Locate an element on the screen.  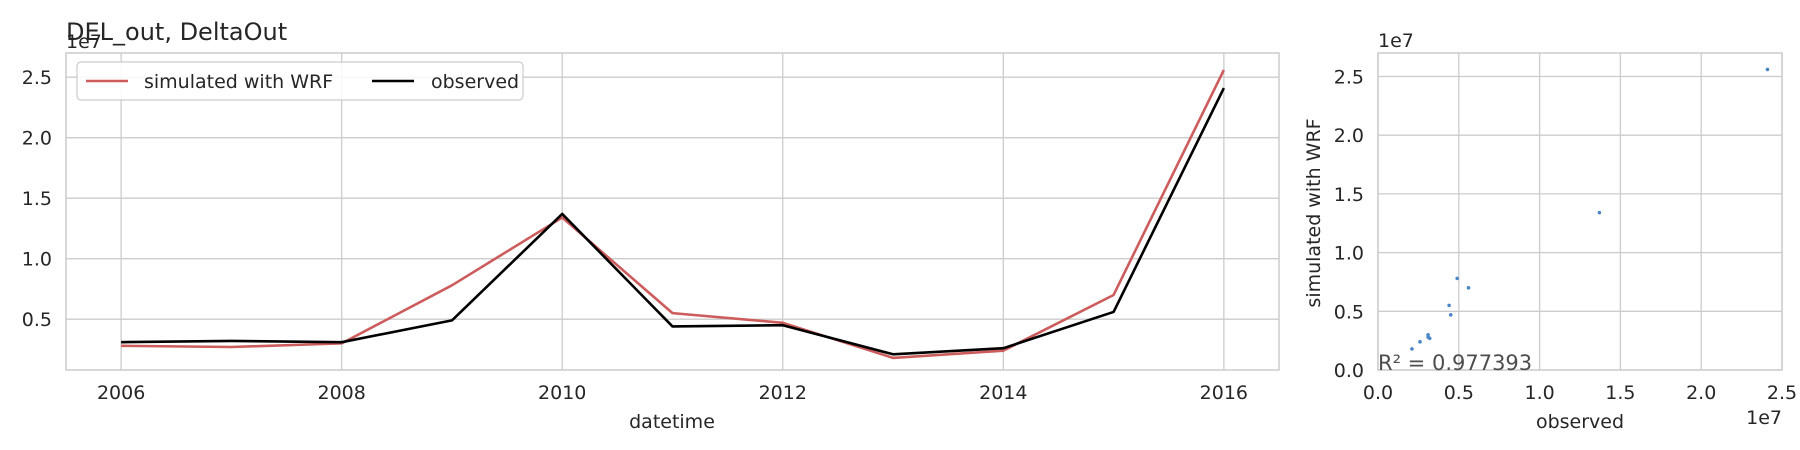
scatter-chart-y-ticks: 0.0 0.5 1.0 1.5 2.0 2.5 is located at coordinates (1349, 224).